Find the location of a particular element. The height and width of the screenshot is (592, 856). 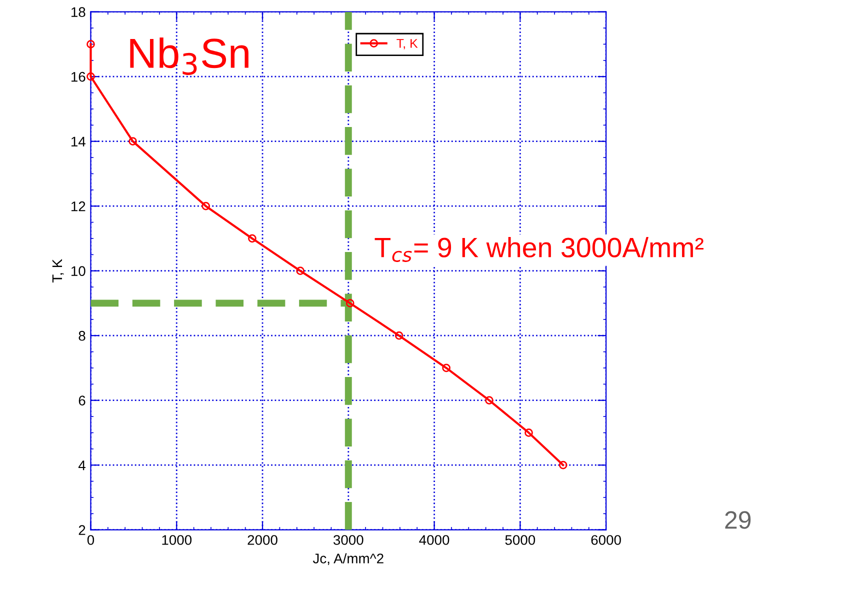

y-tick-label: 14 is located at coordinates (78, 141).